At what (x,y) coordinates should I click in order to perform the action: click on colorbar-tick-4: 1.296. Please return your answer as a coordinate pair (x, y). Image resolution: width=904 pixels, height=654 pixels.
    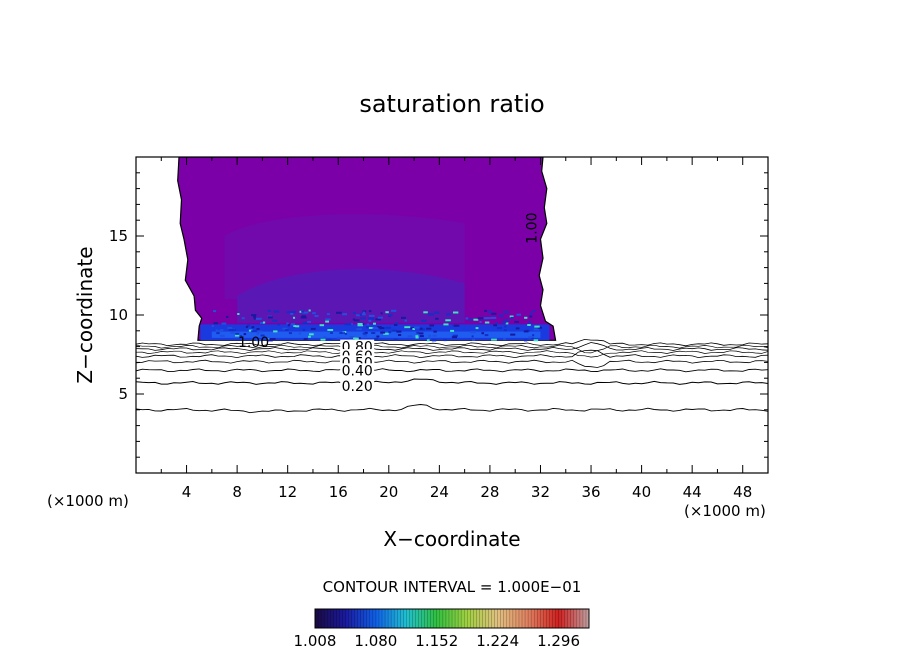
    Looking at the image, I should click on (558, 641).